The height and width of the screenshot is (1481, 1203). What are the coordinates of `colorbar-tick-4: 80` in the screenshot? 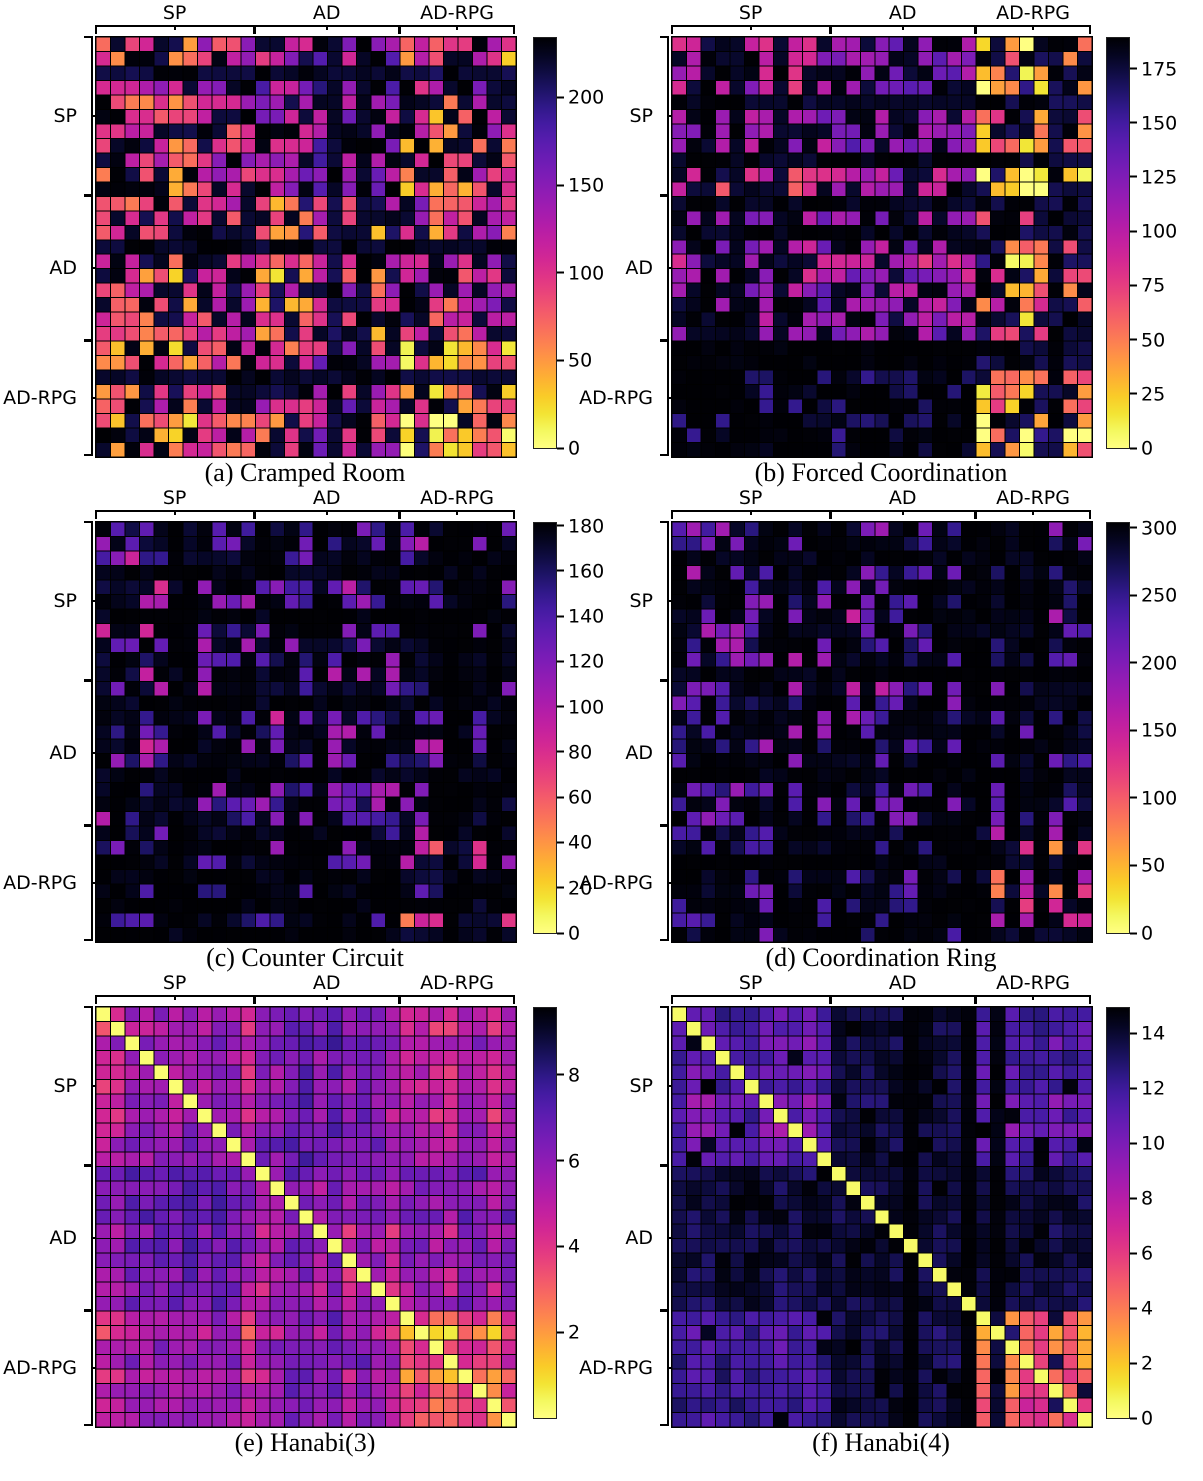 It's located at (574, 752).